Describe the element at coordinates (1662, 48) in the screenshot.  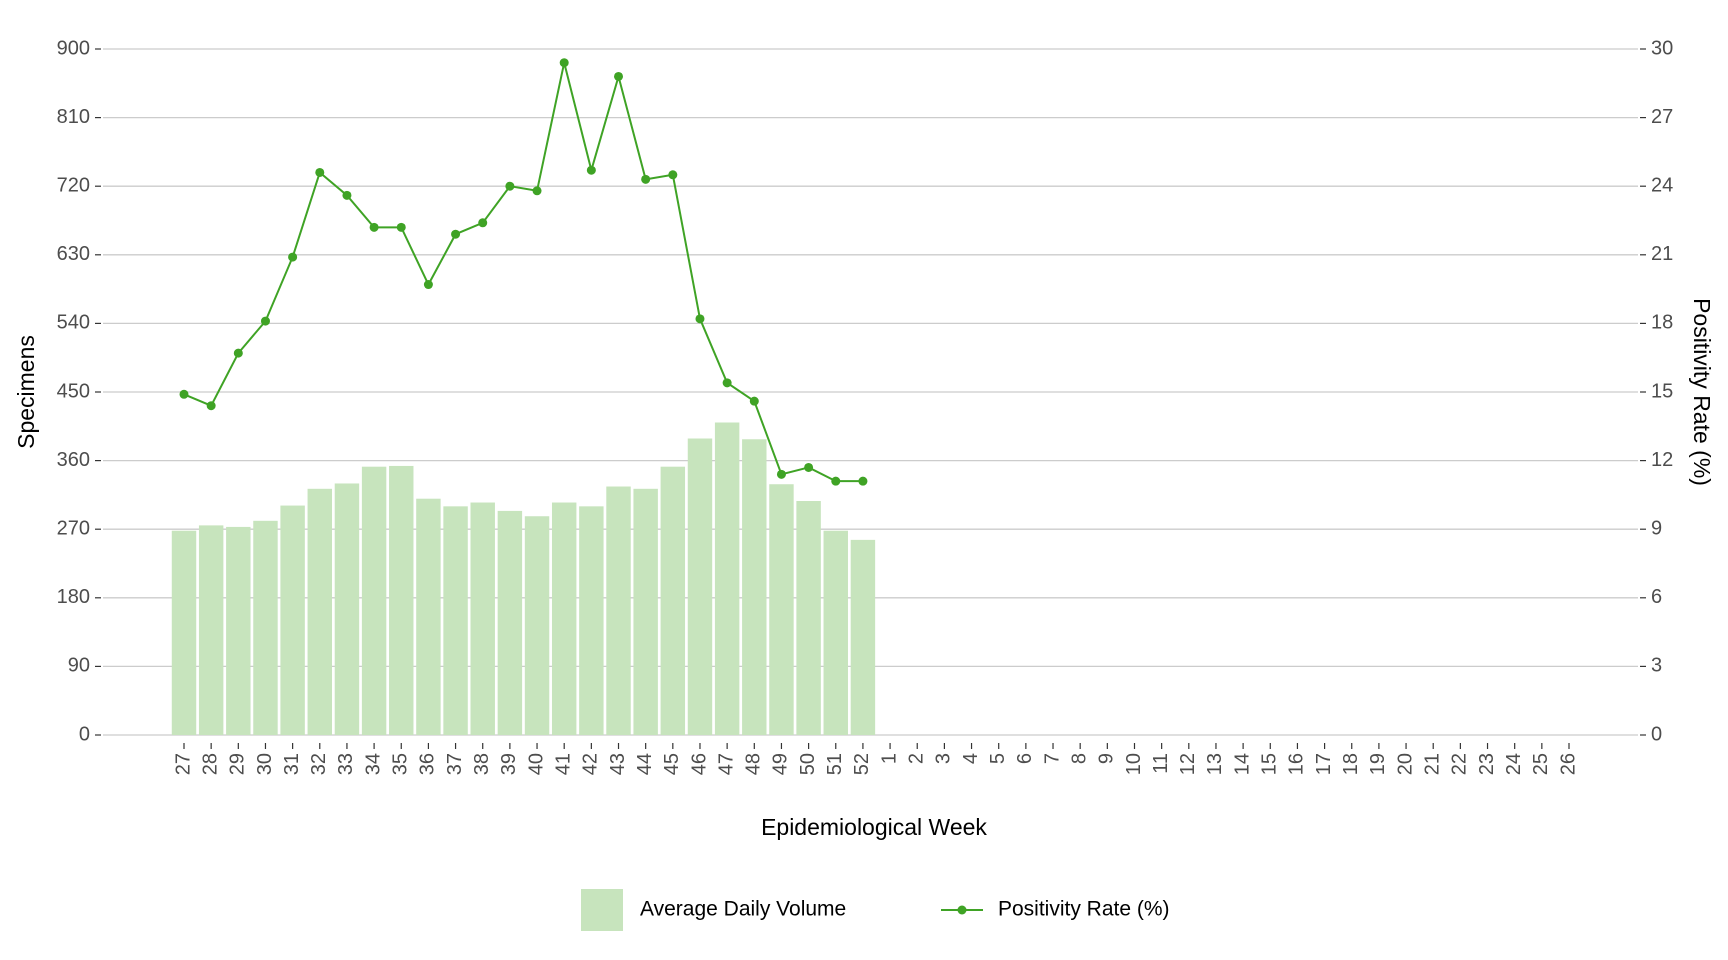
I see `y2-tick-label: 30` at that location.